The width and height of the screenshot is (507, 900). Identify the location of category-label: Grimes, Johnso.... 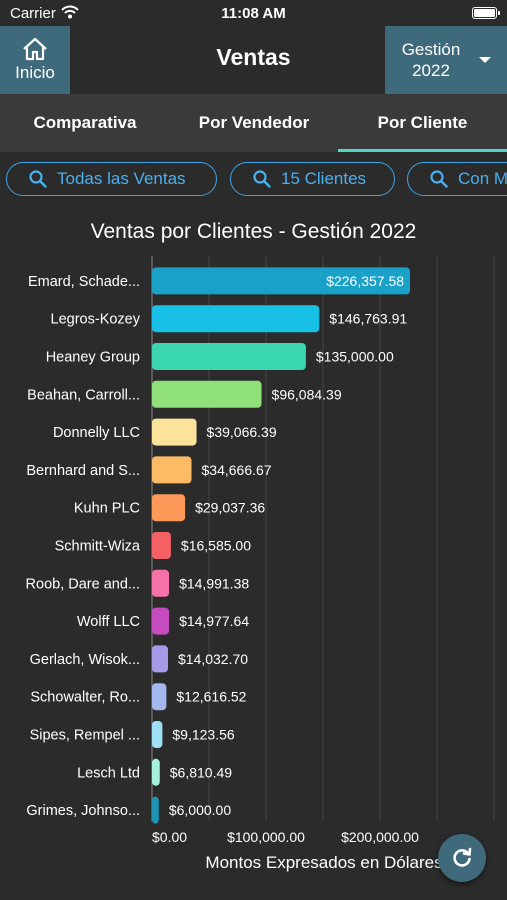
(83, 811).